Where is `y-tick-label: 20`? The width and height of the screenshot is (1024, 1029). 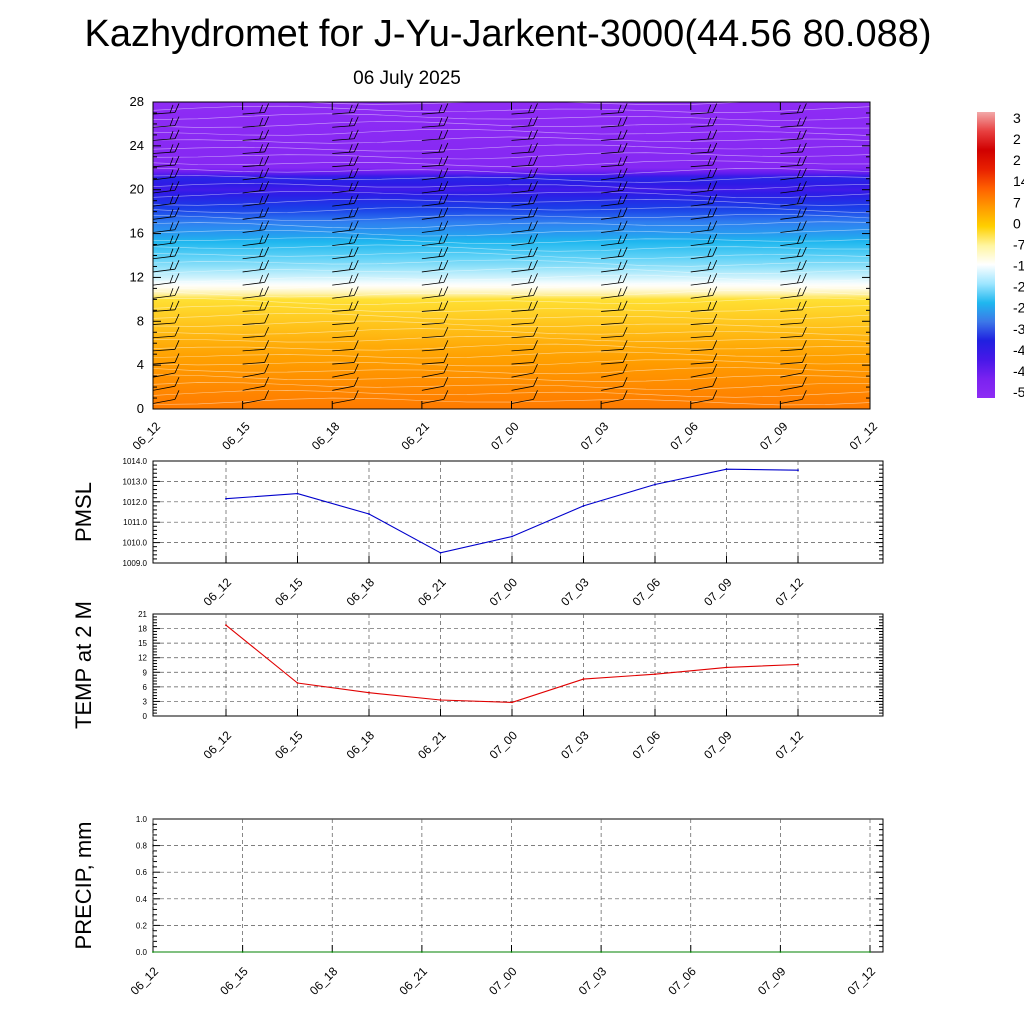 y-tick-label: 20 is located at coordinates (137, 189).